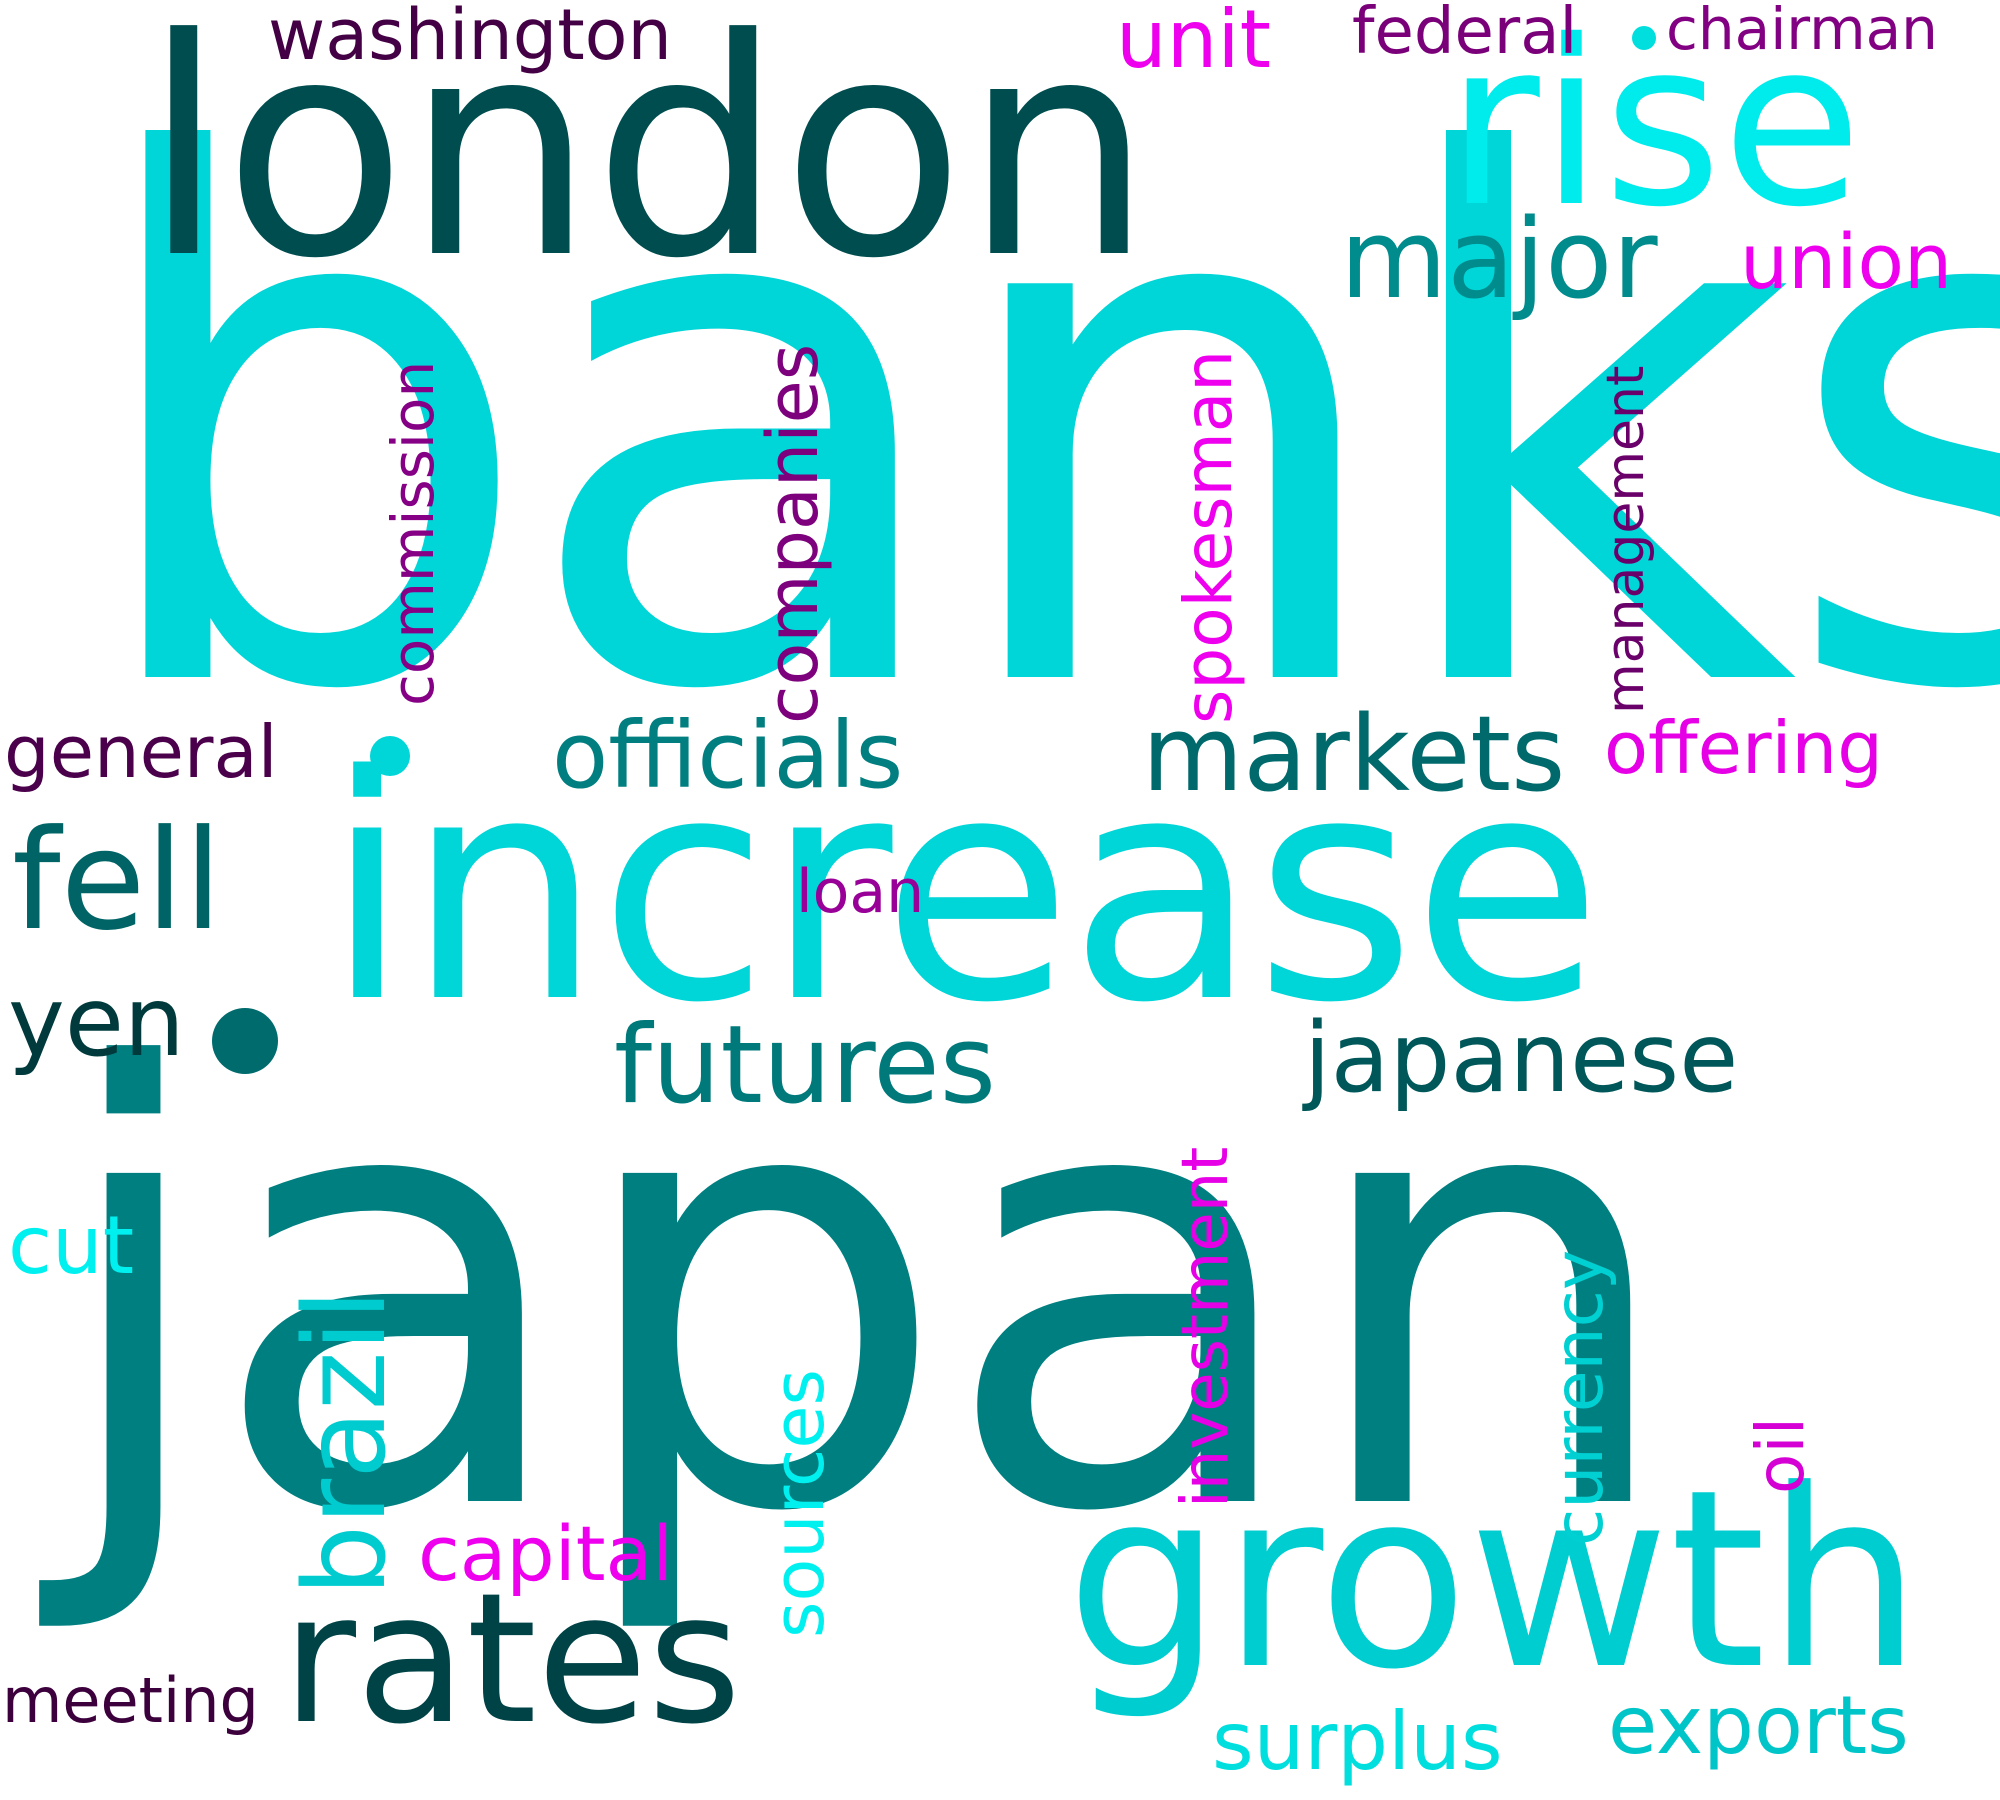  I want to click on word-increase: increase, so click(963, 890).